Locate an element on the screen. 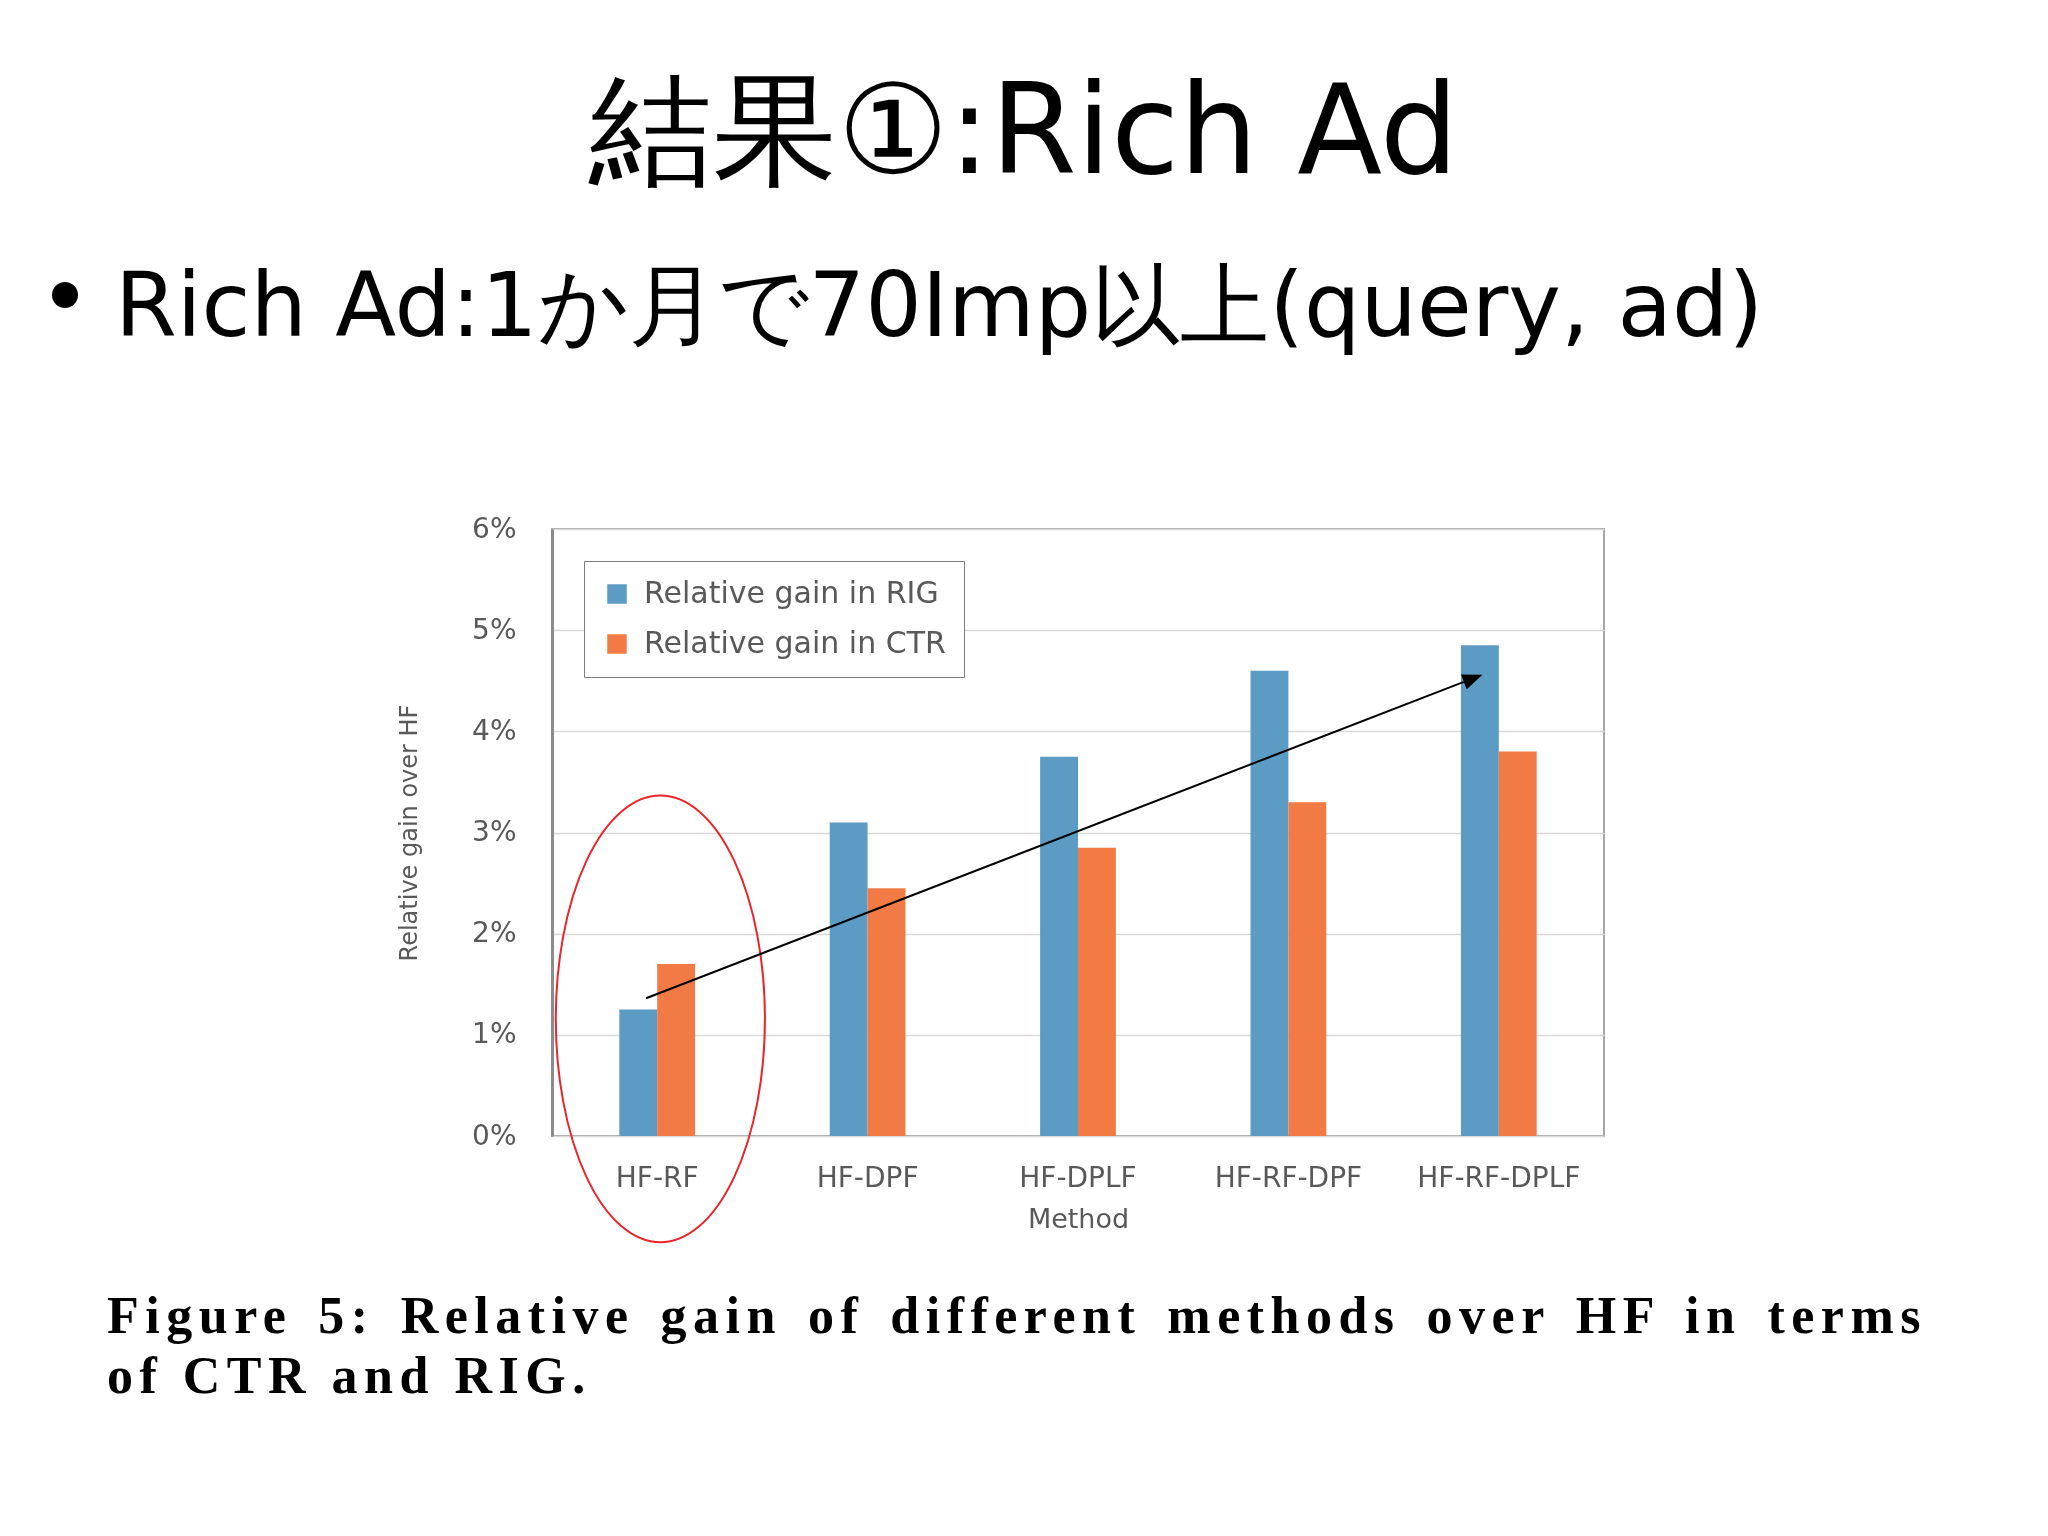 The image size is (2048, 1536). x-tick-label: HF-RF is located at coordinates (657, 1177).